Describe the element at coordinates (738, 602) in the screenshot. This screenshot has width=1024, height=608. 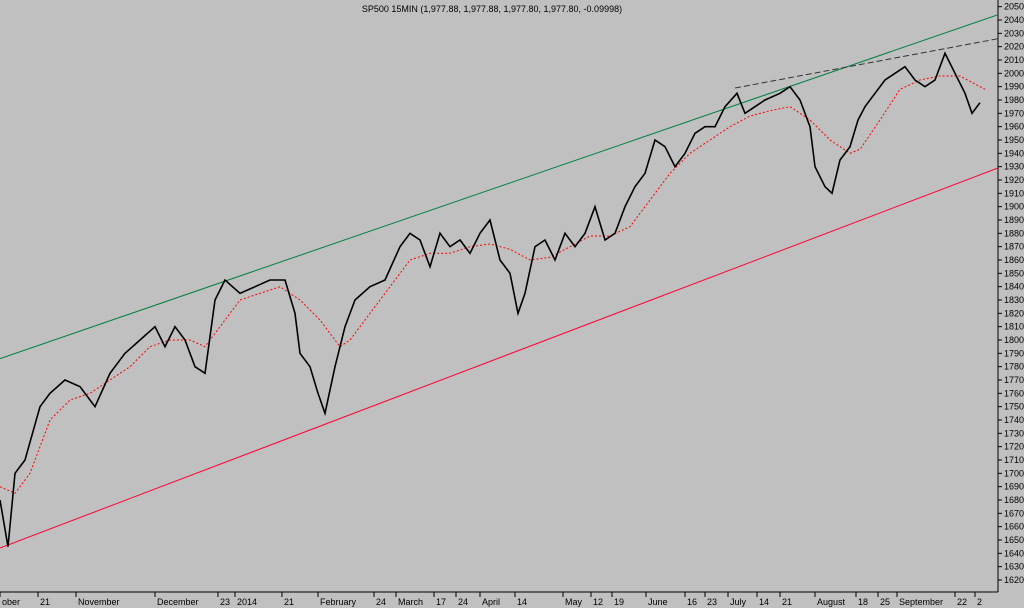
I see `x-tick-label: July` at that location.